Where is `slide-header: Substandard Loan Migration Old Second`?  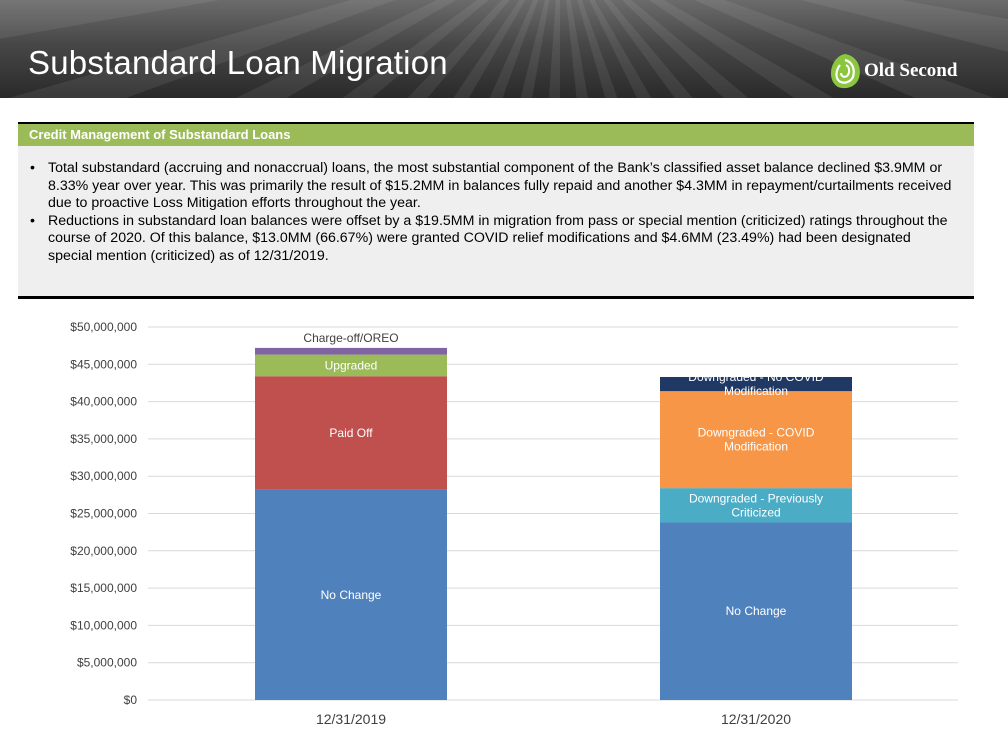 slide-header: Substandard Loan Migration Old Second is located at coordinates (504, 49).